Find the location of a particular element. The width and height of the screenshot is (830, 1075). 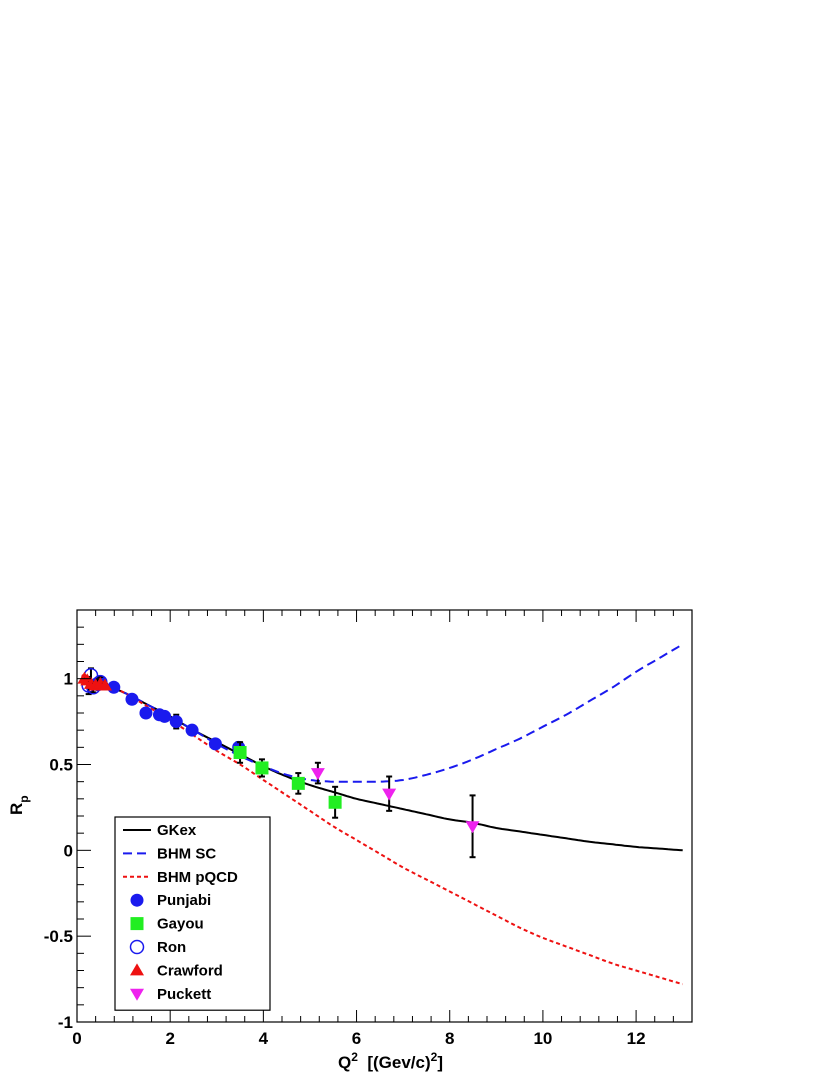

legend-label: Punjabi is located at coordinates (184, 900).